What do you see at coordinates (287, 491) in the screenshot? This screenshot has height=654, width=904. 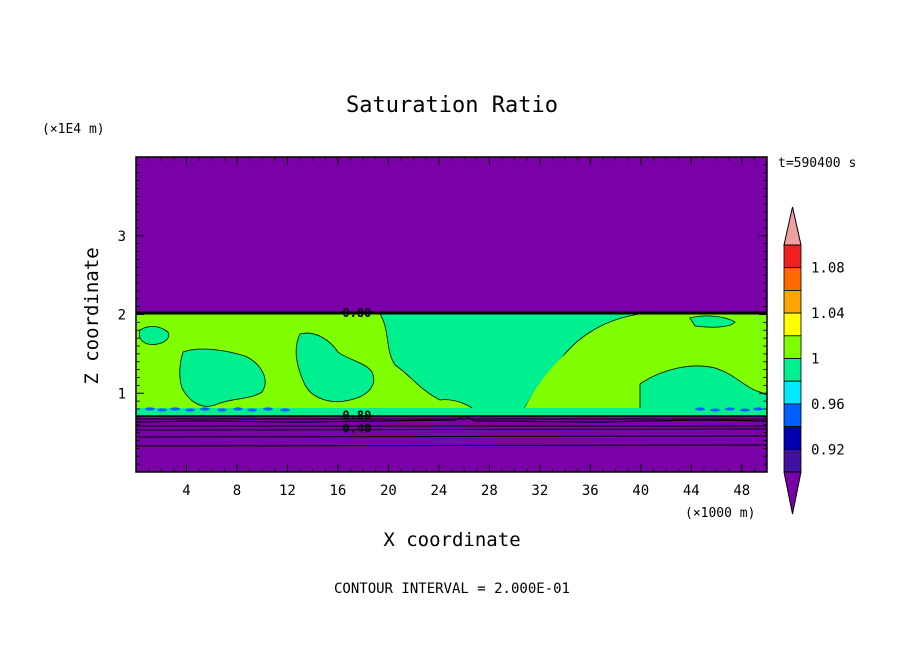 I see `x-tick-label: 12` at bounding box center [287, 491].